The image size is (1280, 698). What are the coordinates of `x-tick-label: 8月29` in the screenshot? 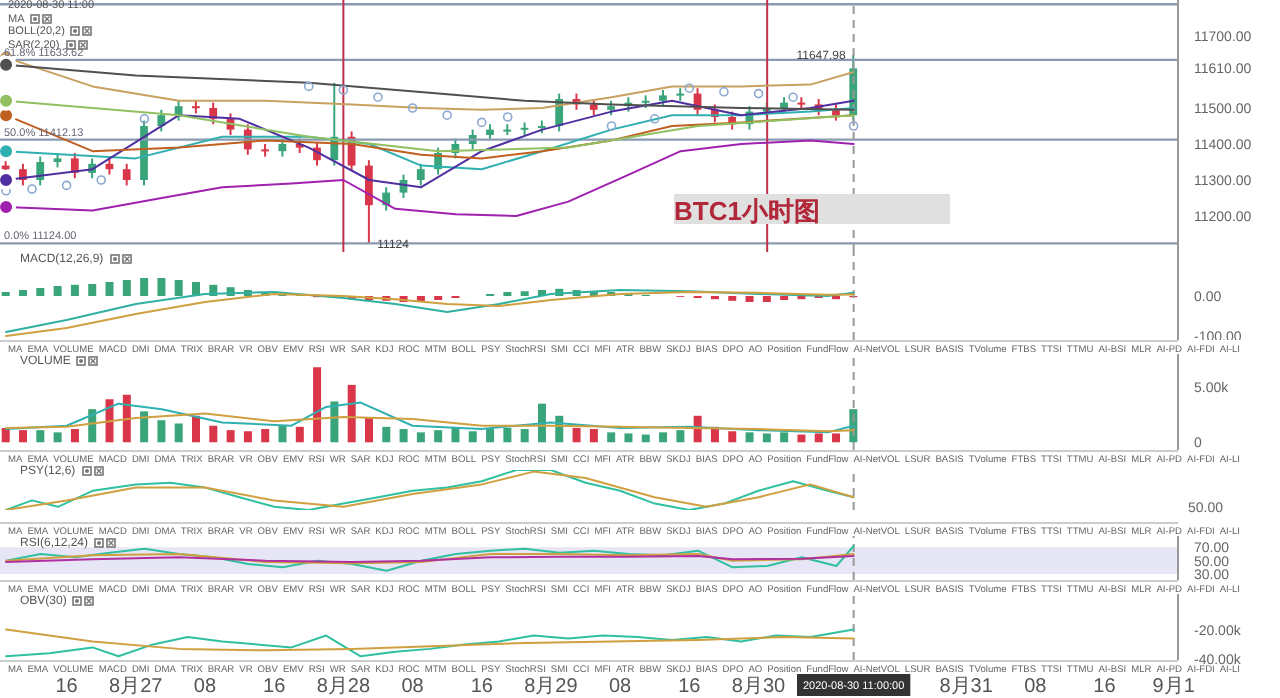 It's located at (551, 687).